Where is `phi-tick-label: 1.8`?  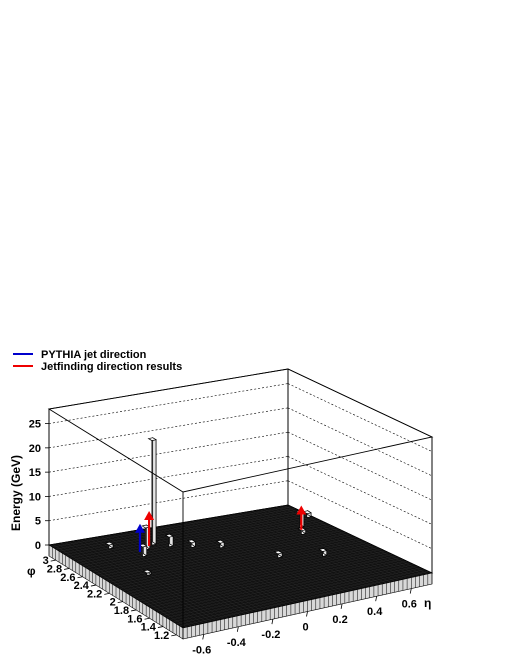
phi-tick-label: 1.8 is located at coordinates (121, 611).